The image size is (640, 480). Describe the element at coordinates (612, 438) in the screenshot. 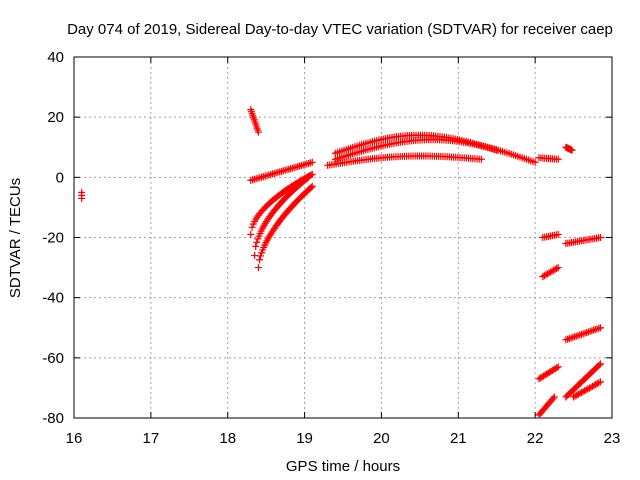

I see `x-tick-label: 23` at that location.